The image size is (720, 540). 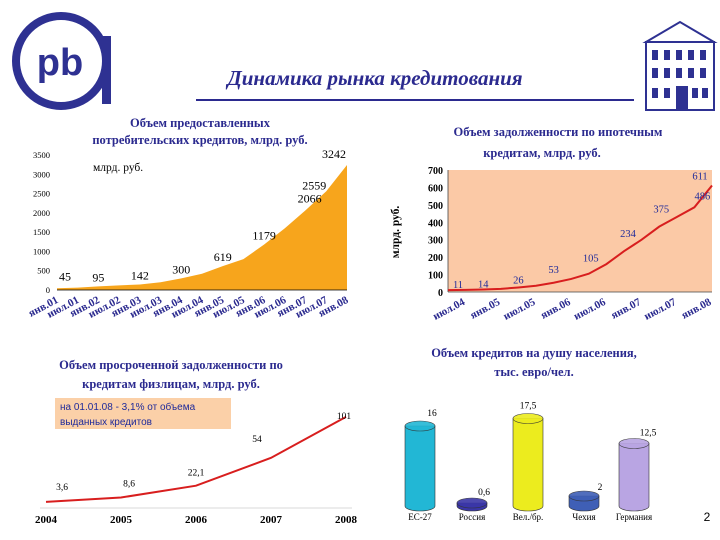 What do you see at coordinates (435, 241) in the screenshot?
I see `mortgage-ytick-label: 300` at bounding box center [435, 241].